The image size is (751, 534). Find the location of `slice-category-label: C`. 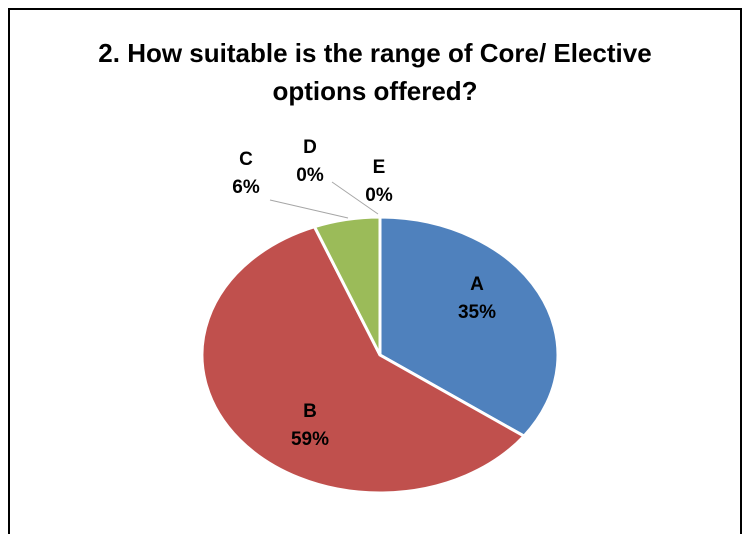

slice-category-label: C is located at coordinates (246, 159).